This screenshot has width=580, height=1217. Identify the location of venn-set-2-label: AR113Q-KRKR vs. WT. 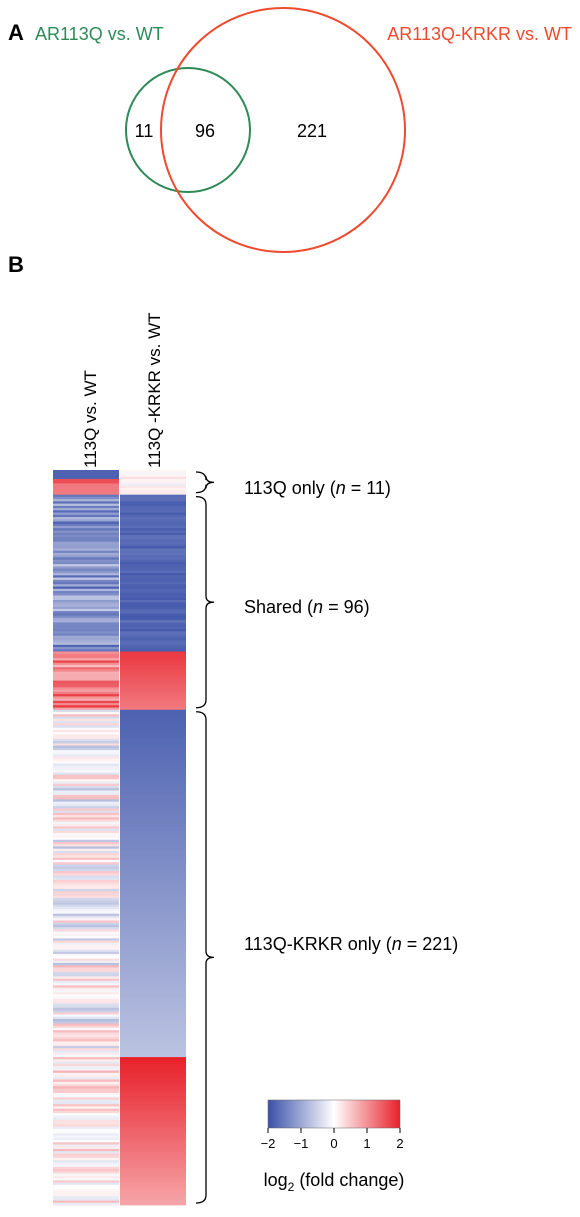
(479, 34).